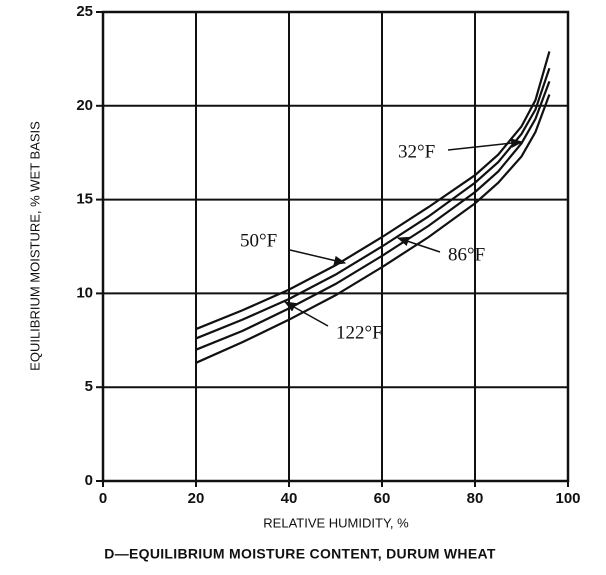 The height and width of the screenshot is (575, 606). I want to click on y-tick-label: 0, so click(89, 480).